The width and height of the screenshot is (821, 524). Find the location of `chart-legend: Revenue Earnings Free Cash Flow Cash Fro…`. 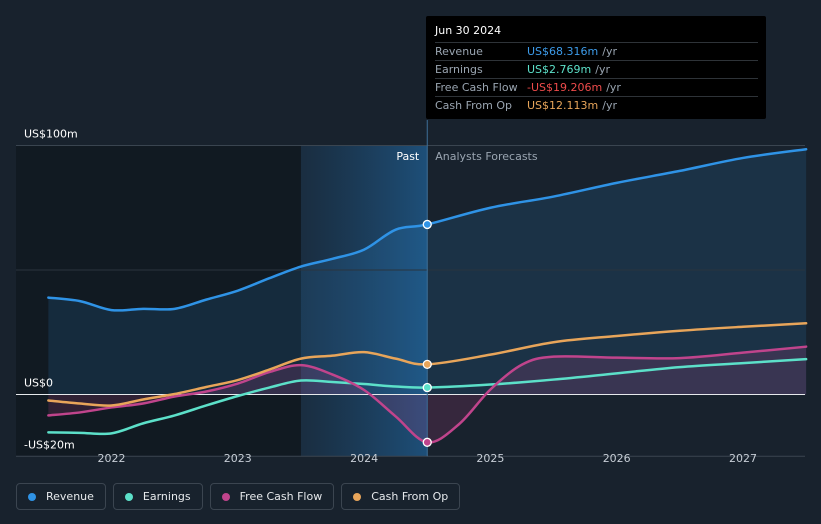

chart-legend: Revenue Earnings Free Cash Flow Cash Fro… is located at coordinates (238, 496).